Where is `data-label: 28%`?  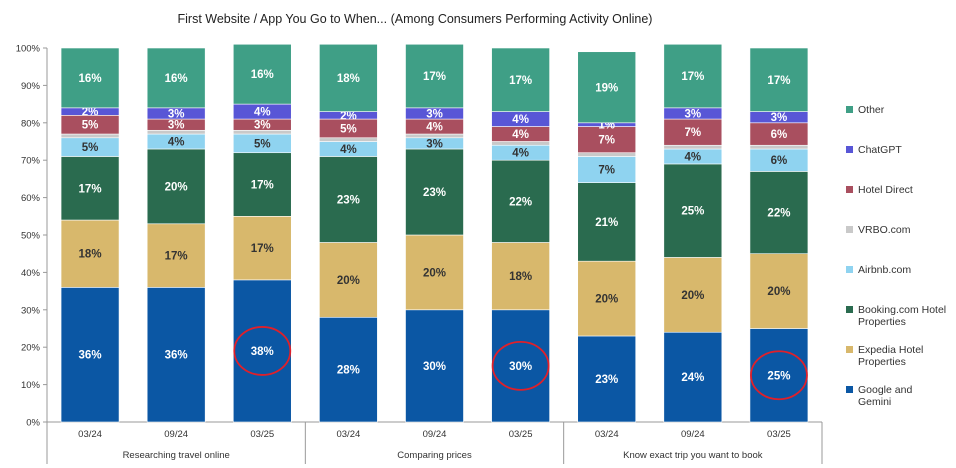 data-label: 28% is located at coordinates (348, 371).